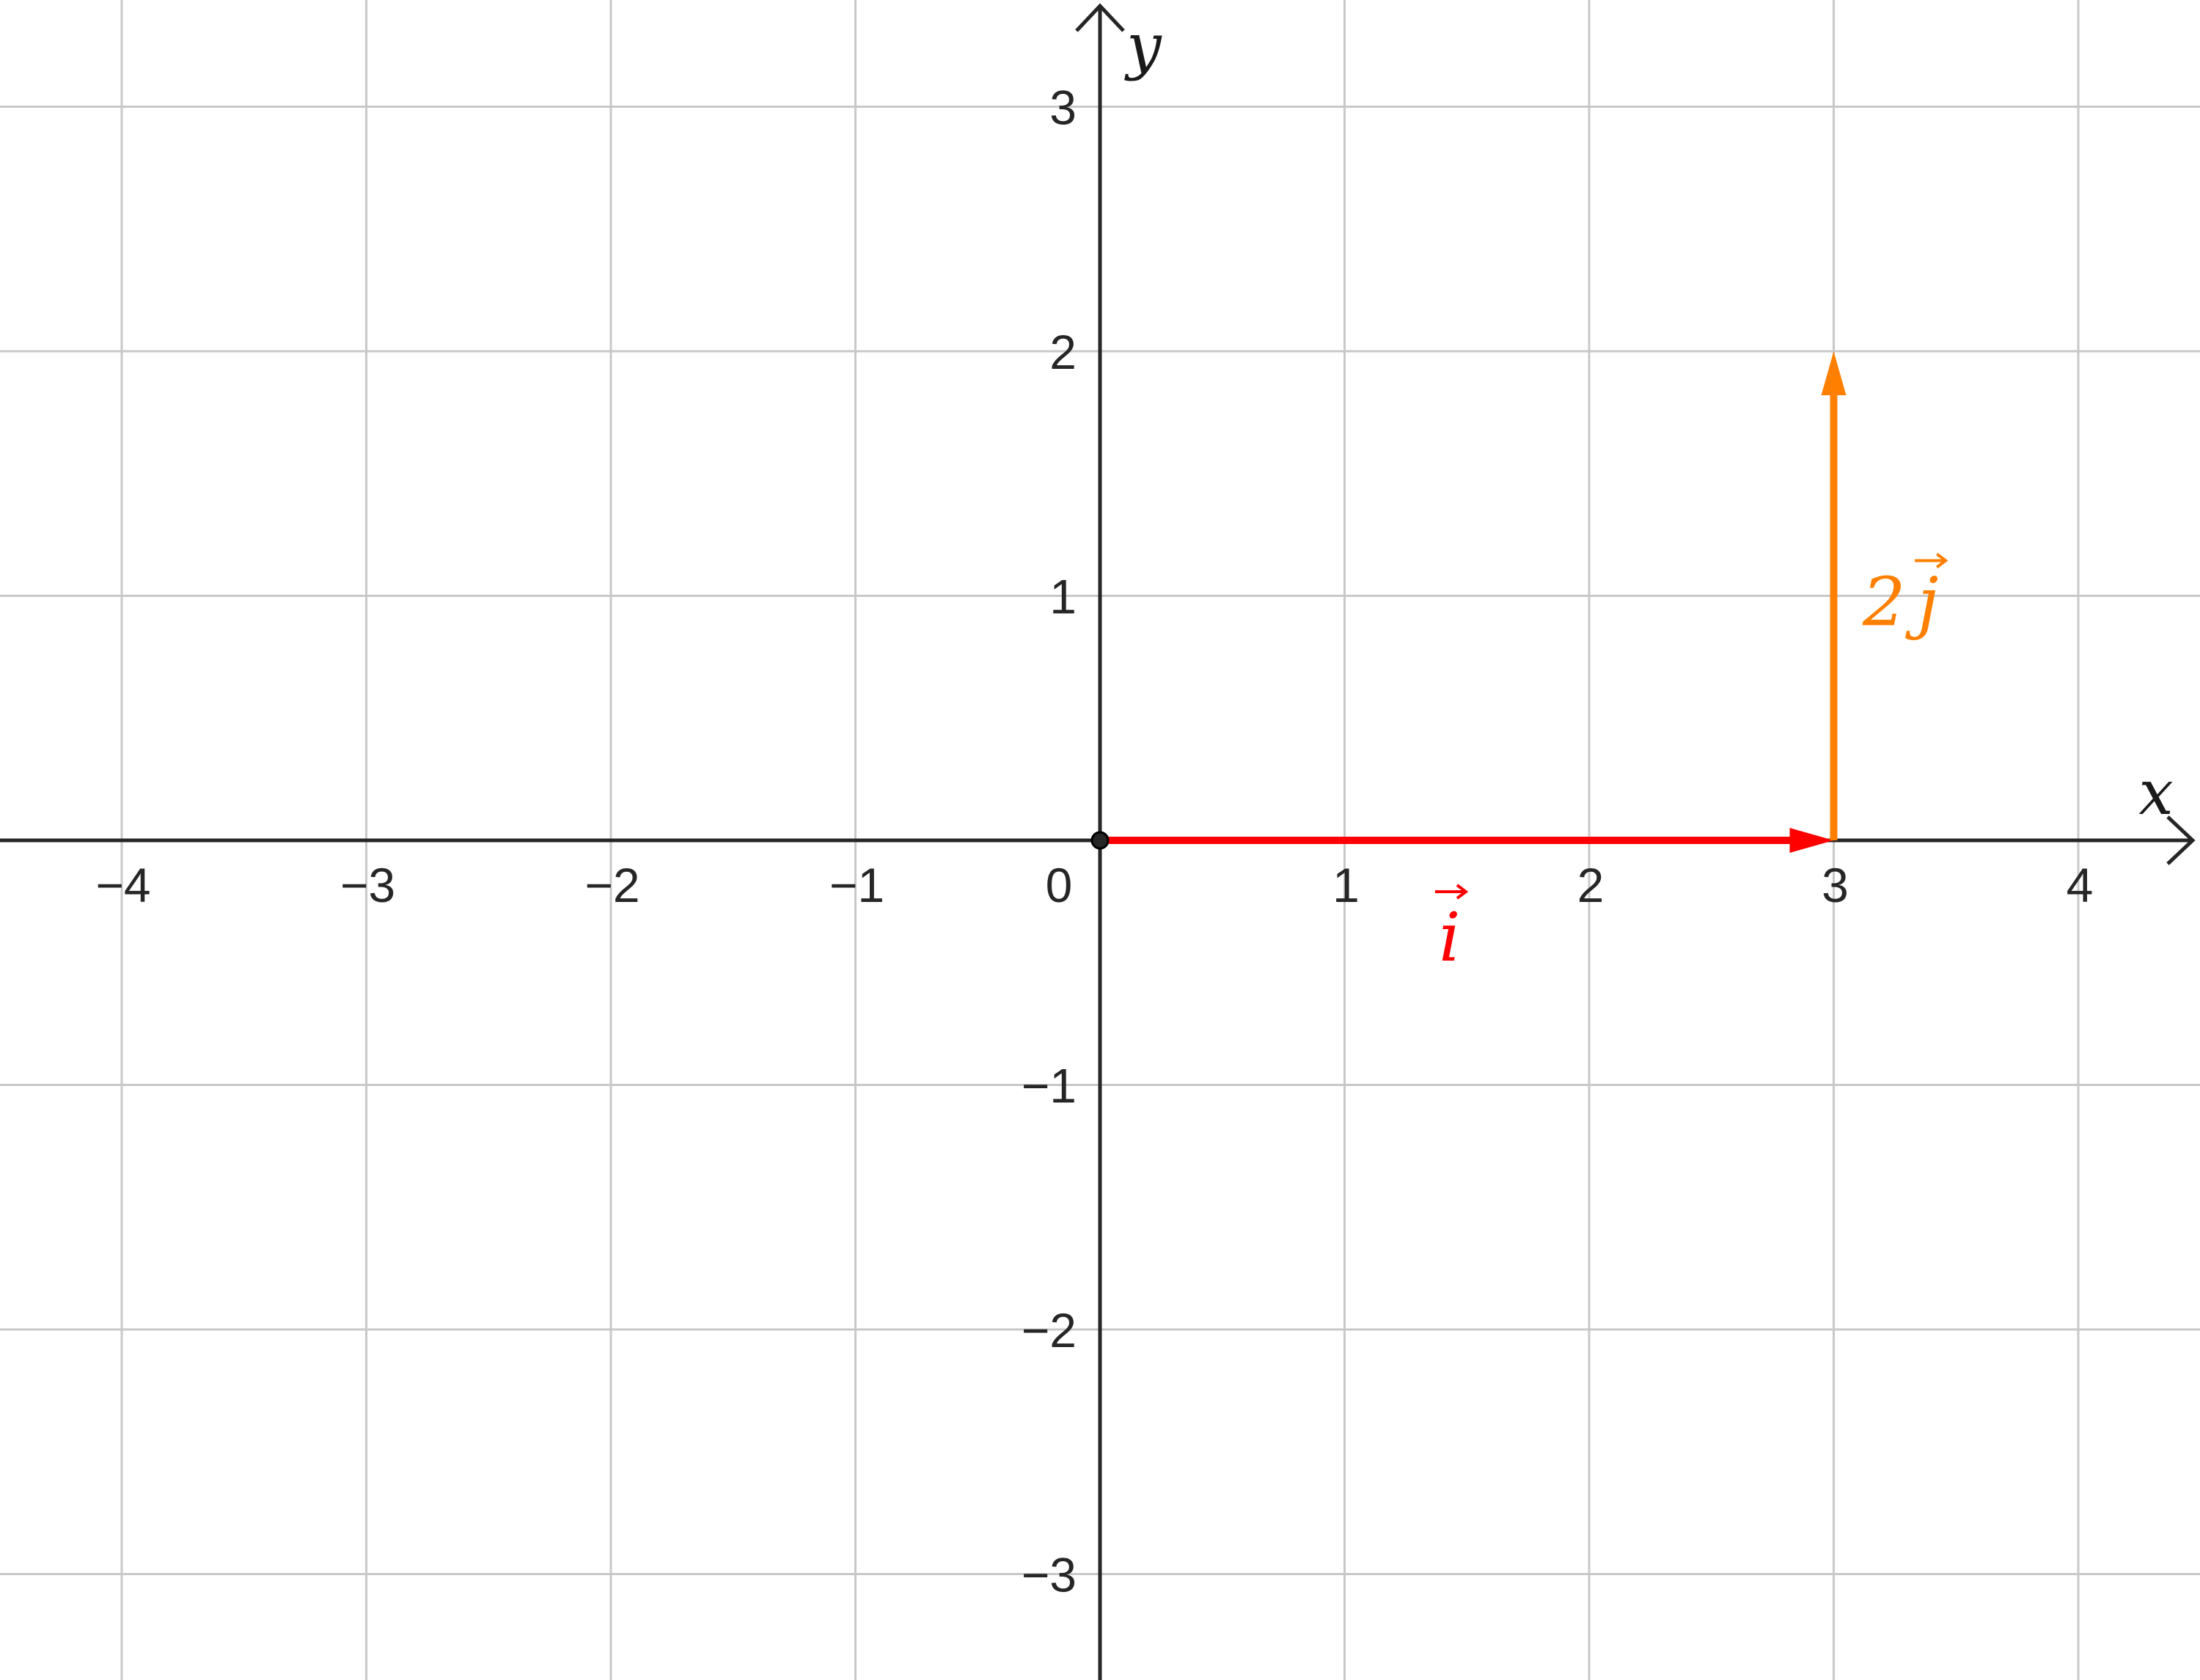 Image resolution: width=2200 pixels, height=1680 pixels. What do you see at coordinates (1142, 46) in the screenshot?
I see `y-axis-label: y` at bounding box center [1142, 46].